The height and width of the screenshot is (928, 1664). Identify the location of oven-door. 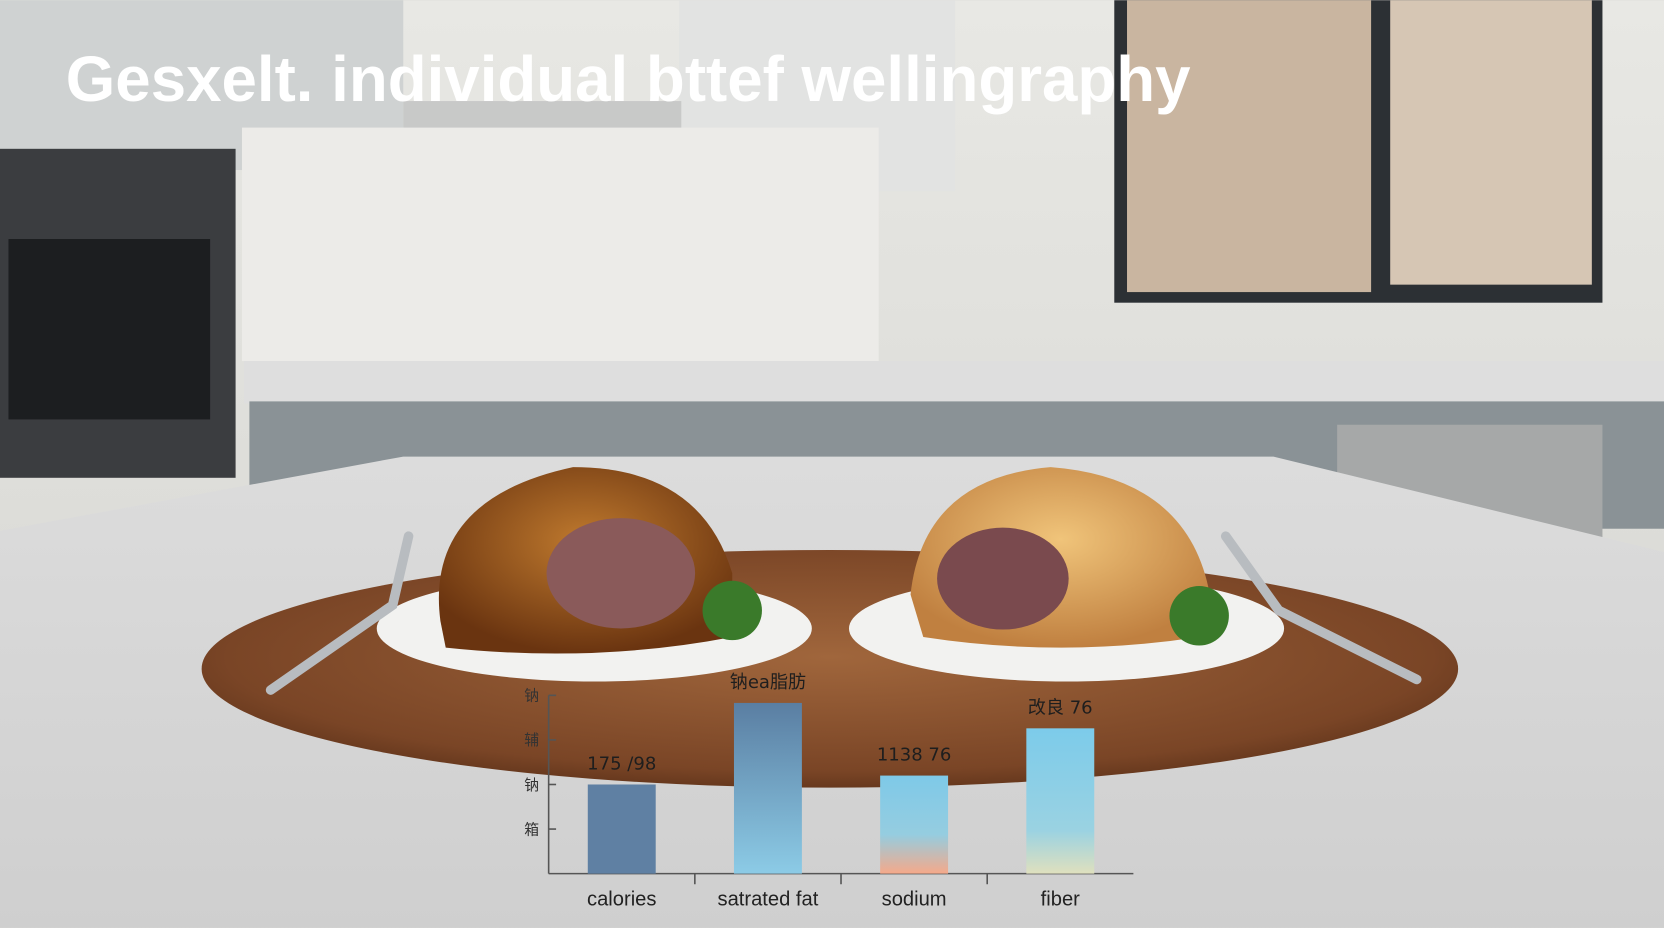
(109, 329).